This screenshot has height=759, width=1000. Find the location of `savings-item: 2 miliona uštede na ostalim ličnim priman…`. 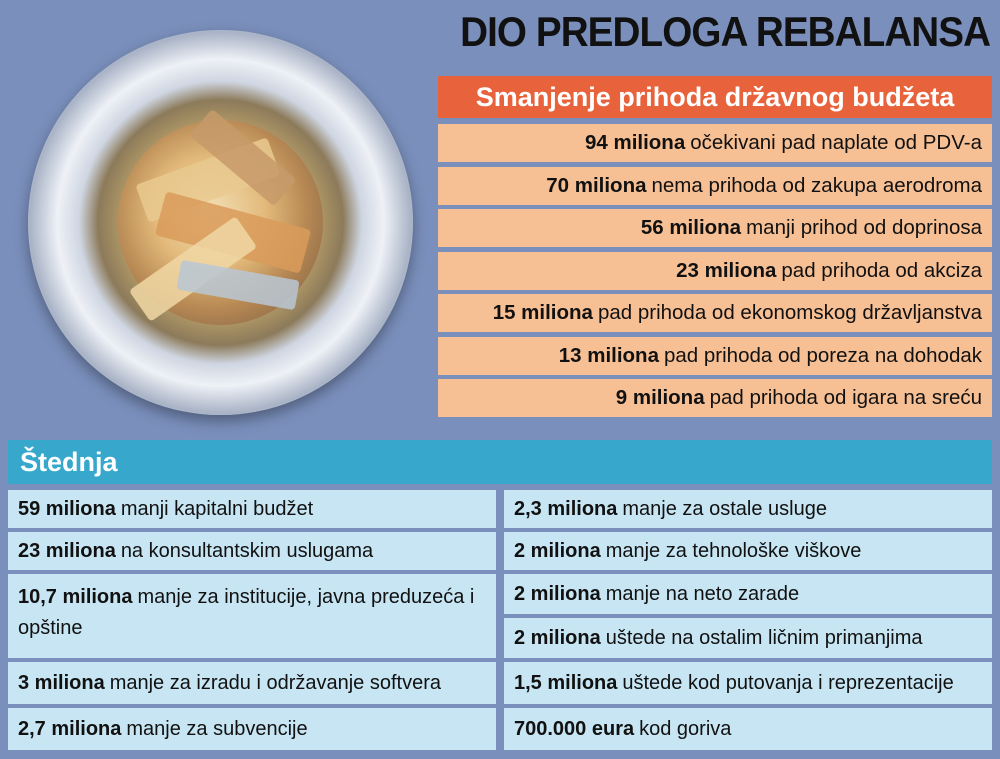

savings-item: 2 miliona uštede na ostalim ličnim priman… is located at coordinates (748, 638).